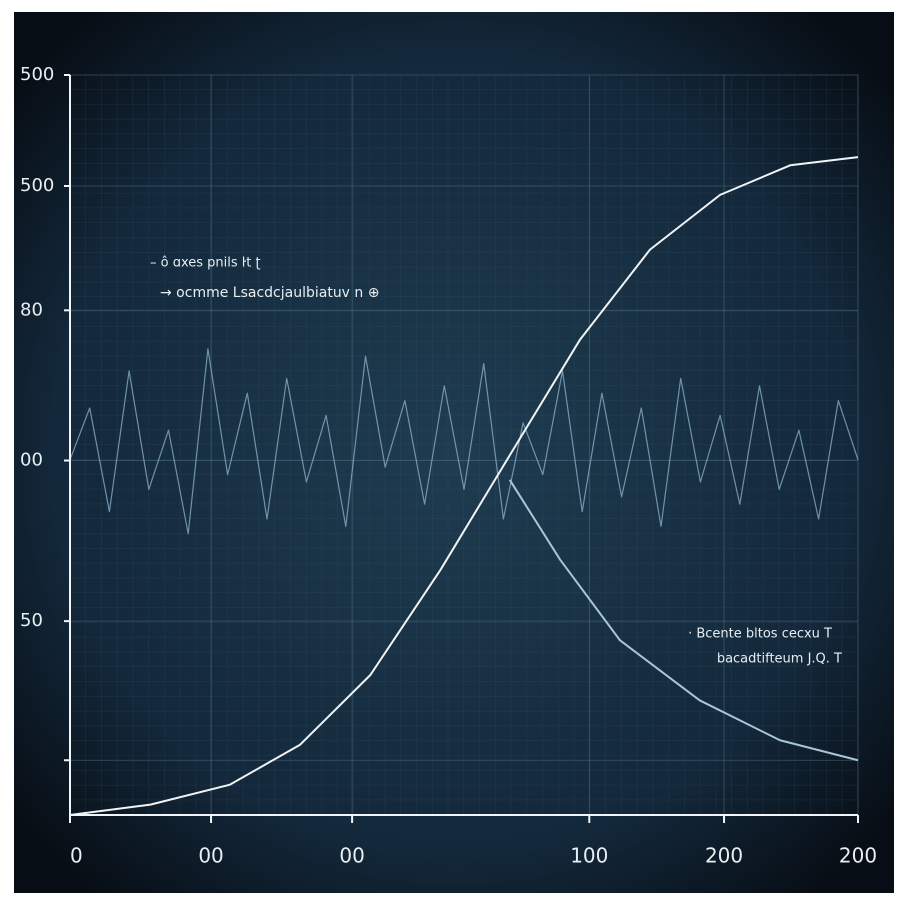 The height and width of the screenshot is (909, 908). What do you see at coordinates (589, 856) in the screenshot?
I see `x-tick-label: 100` at bounding box center [589, 856].